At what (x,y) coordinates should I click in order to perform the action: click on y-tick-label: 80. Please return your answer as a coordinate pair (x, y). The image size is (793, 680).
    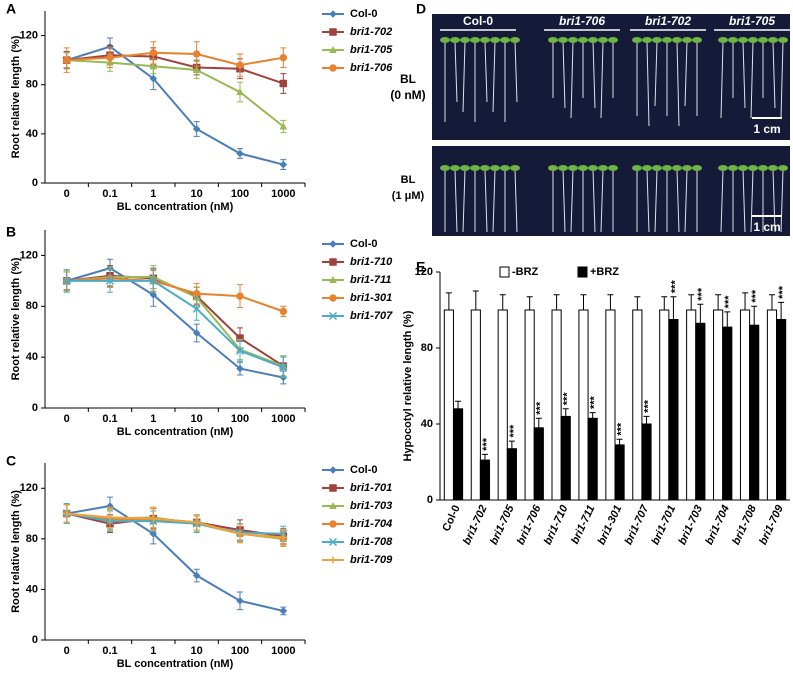
    Looking at the image, I should click on (32, 85).